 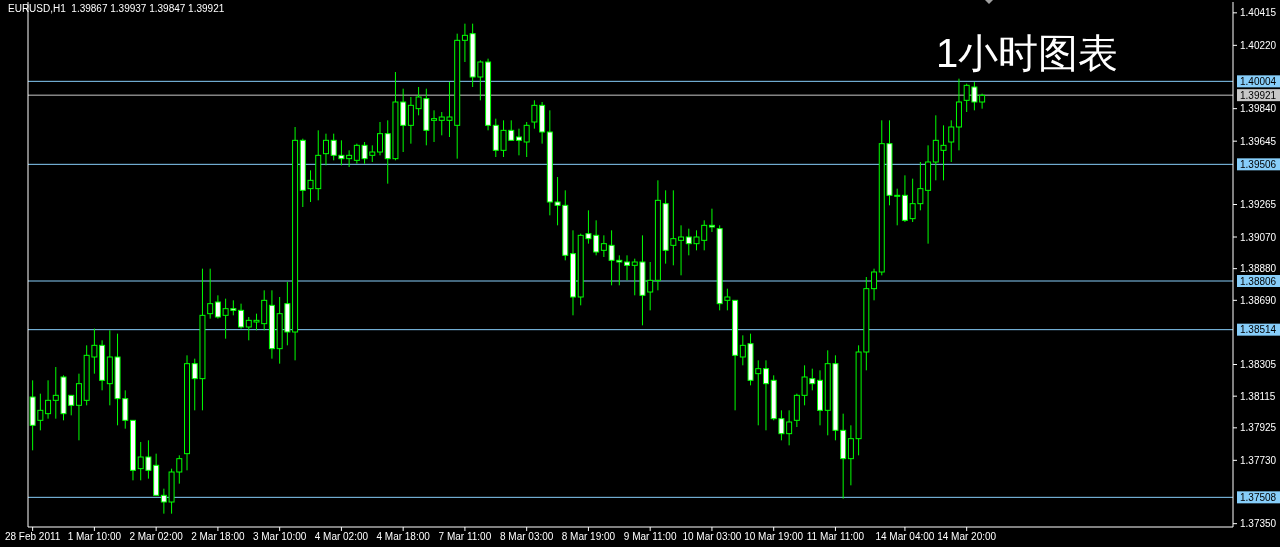 What do you see at coordinates (1258, 269) in the screenshot?
I see `y-tick-label: 1.38880` at bounding box center [1258, 269].